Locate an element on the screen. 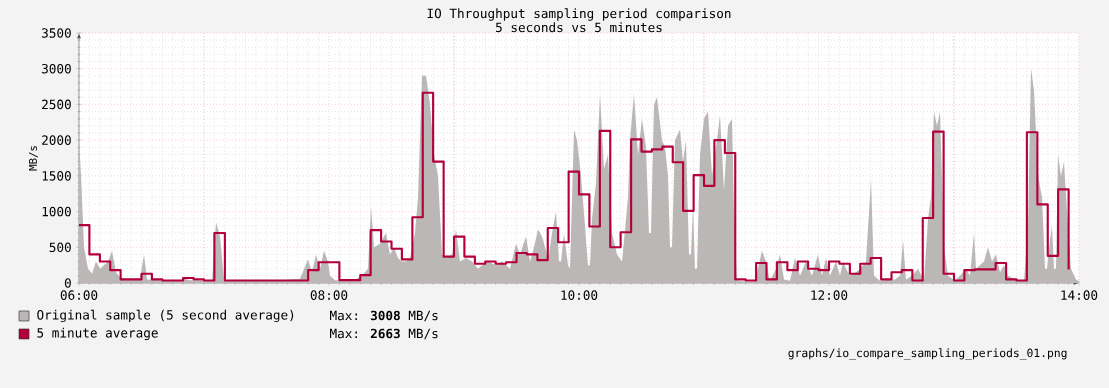 The image size is (1109, 388). chart-subtitle: 5 seconds vs 5 minutes is located at coordinates (579, 27).